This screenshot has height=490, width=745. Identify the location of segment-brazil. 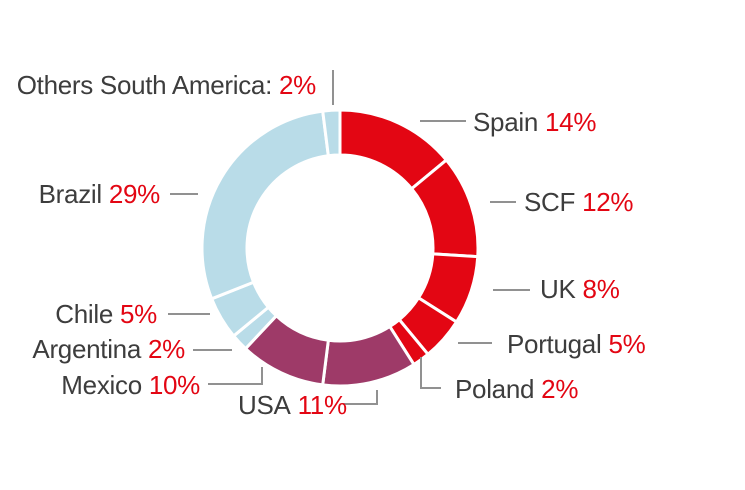
(265, 205).